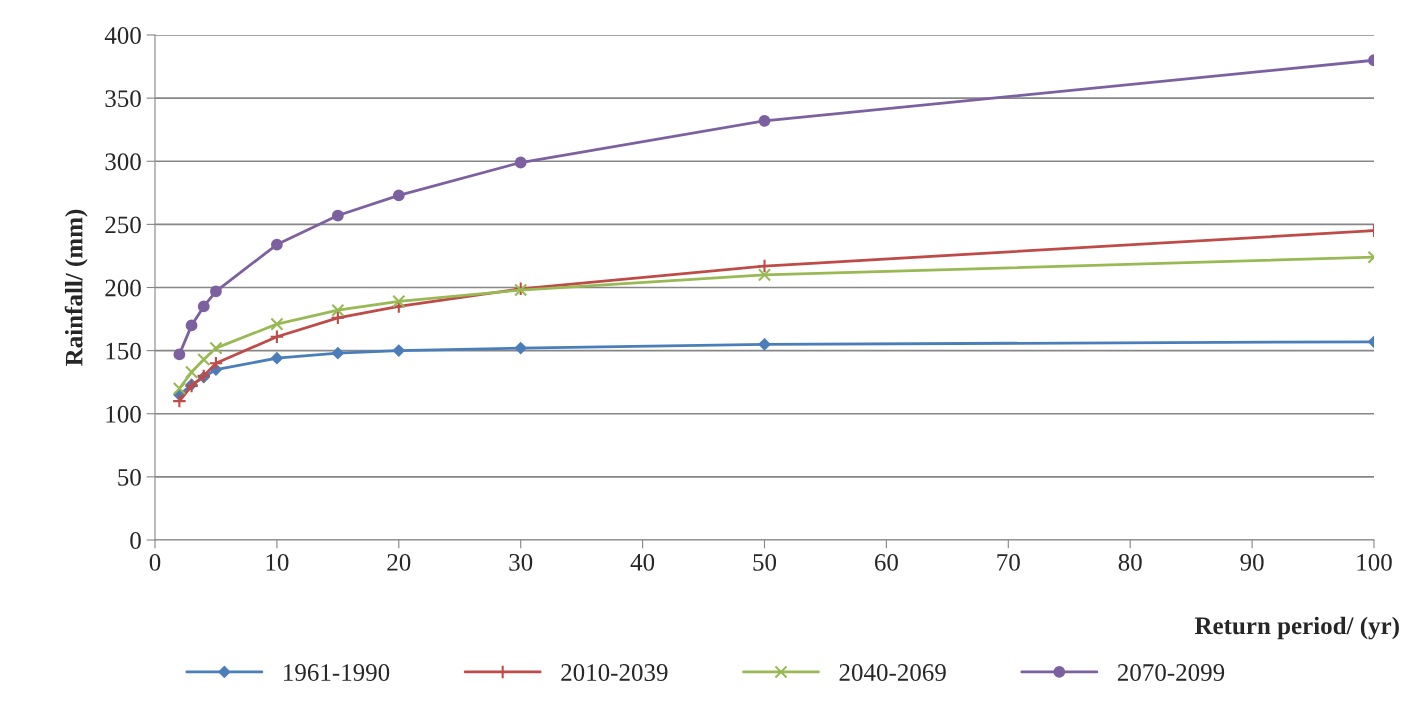 The image size is (1412, 716). Describe the element at coordinates (642, 562) in the screenshot. I see `x-tick-label: 40` at that location.